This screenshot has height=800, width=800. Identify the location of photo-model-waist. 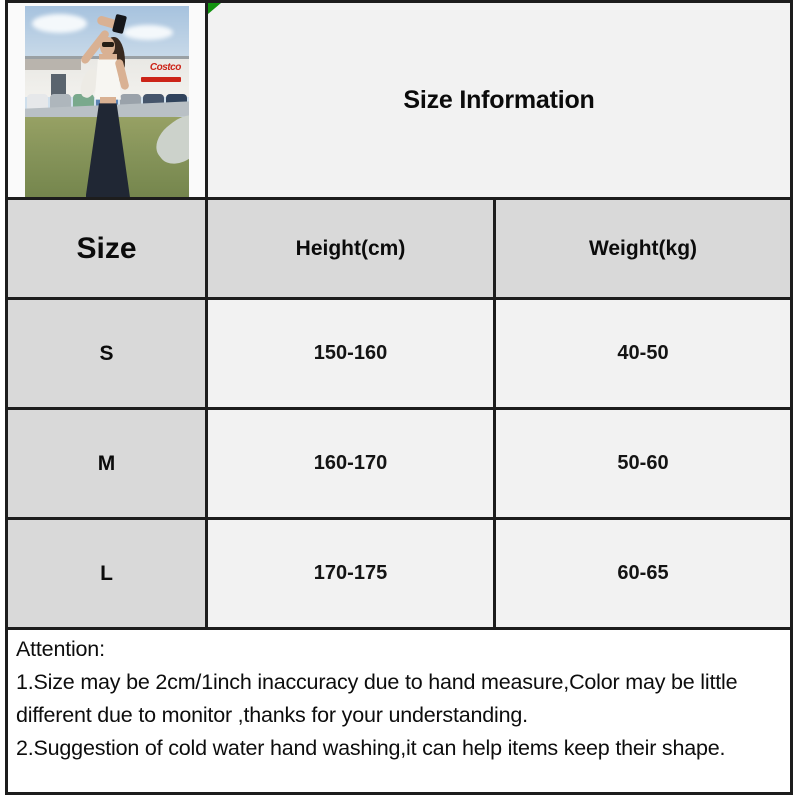
(108, 100).